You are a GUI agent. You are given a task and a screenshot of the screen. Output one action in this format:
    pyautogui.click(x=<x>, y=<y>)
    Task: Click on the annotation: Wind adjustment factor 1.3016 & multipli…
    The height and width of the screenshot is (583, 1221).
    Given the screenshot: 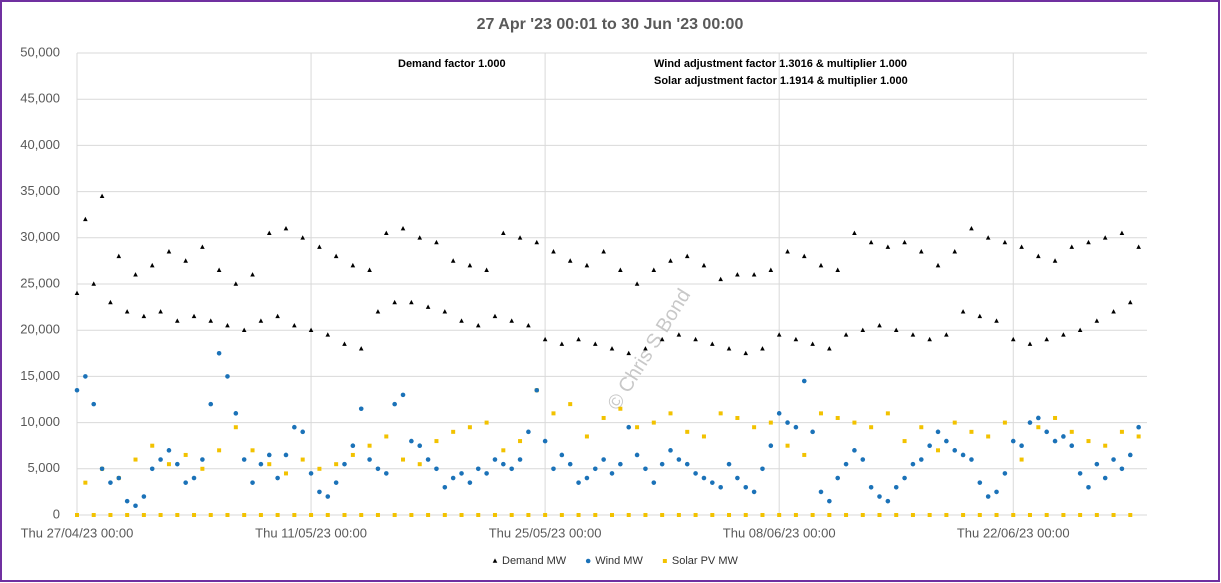 What is the action you would take?
    pyautogui.click(x=780, y=64)
    